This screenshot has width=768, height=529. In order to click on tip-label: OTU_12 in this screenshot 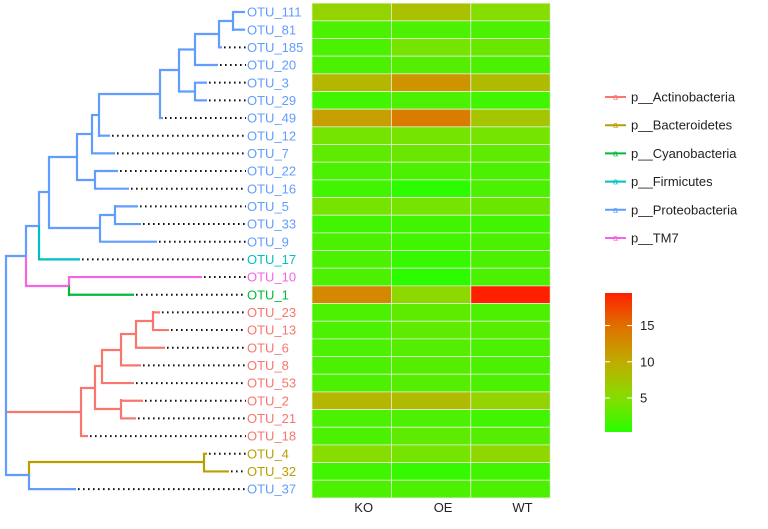, I will do `click(271, 135)`.